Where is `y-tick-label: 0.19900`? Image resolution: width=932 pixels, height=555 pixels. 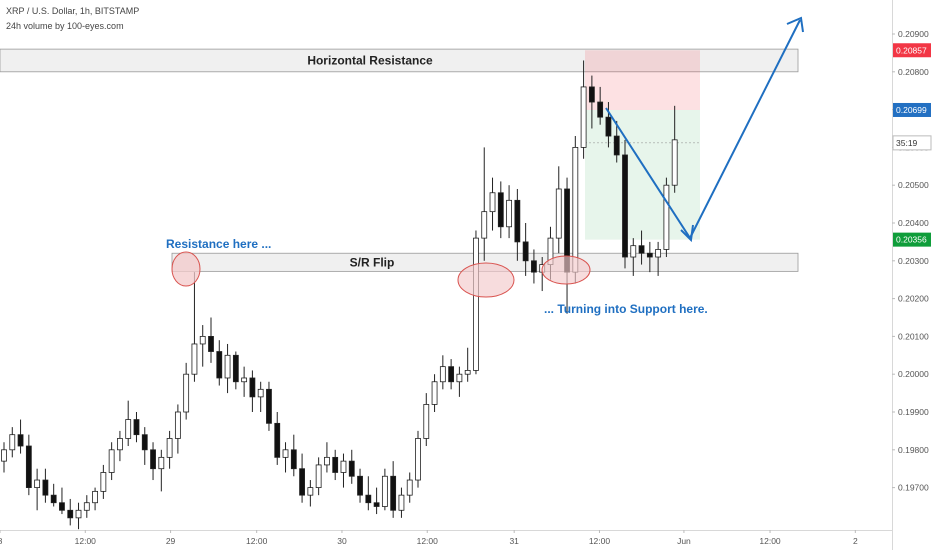
y-tick-label: 0.19900 is located at coordinates (913, 412).